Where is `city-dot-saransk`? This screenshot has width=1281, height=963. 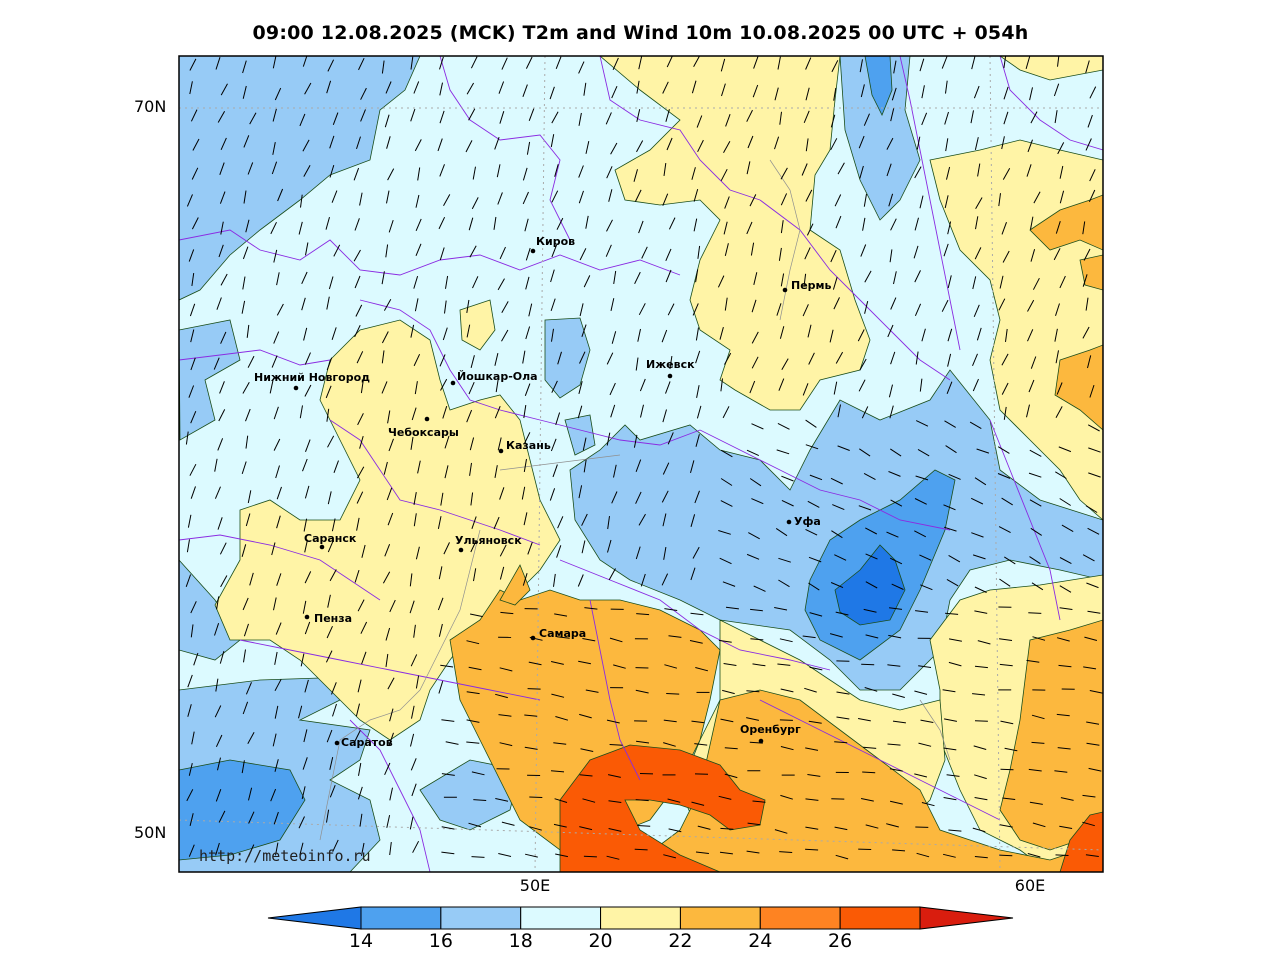 city-dot-saransk is located at coordinates (322, 547).